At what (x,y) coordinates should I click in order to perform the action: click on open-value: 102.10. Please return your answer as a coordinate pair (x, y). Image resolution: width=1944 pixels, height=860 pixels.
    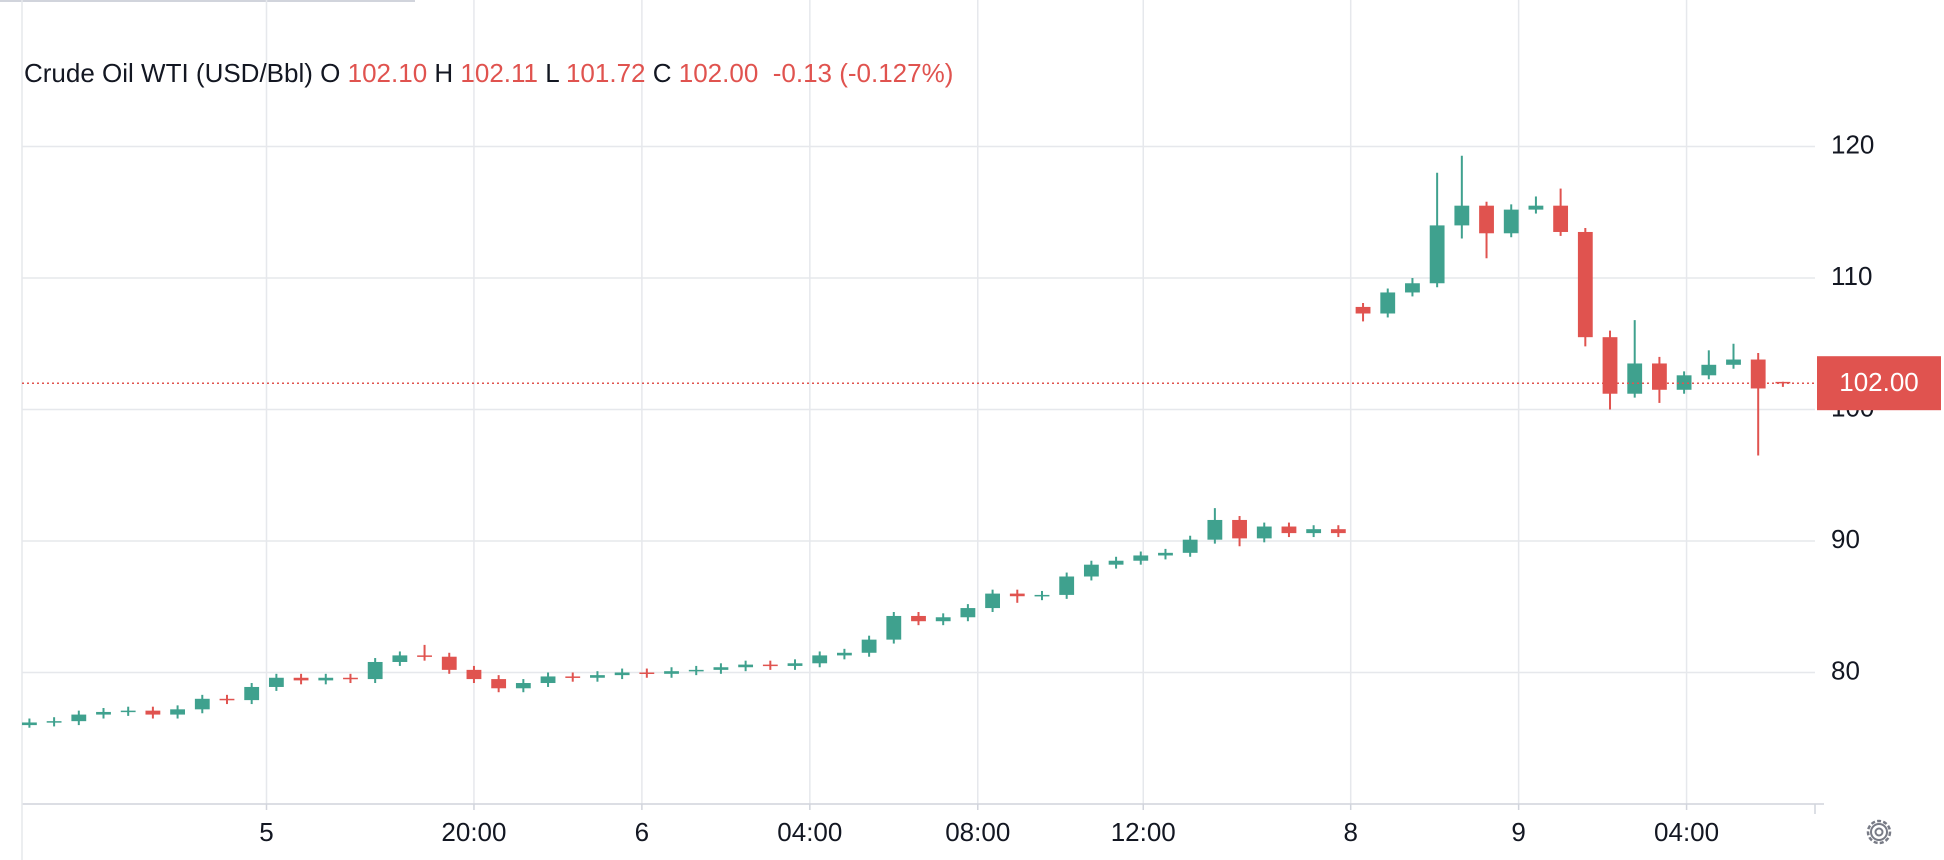
    Looking at the image, I should click on (387, 73).